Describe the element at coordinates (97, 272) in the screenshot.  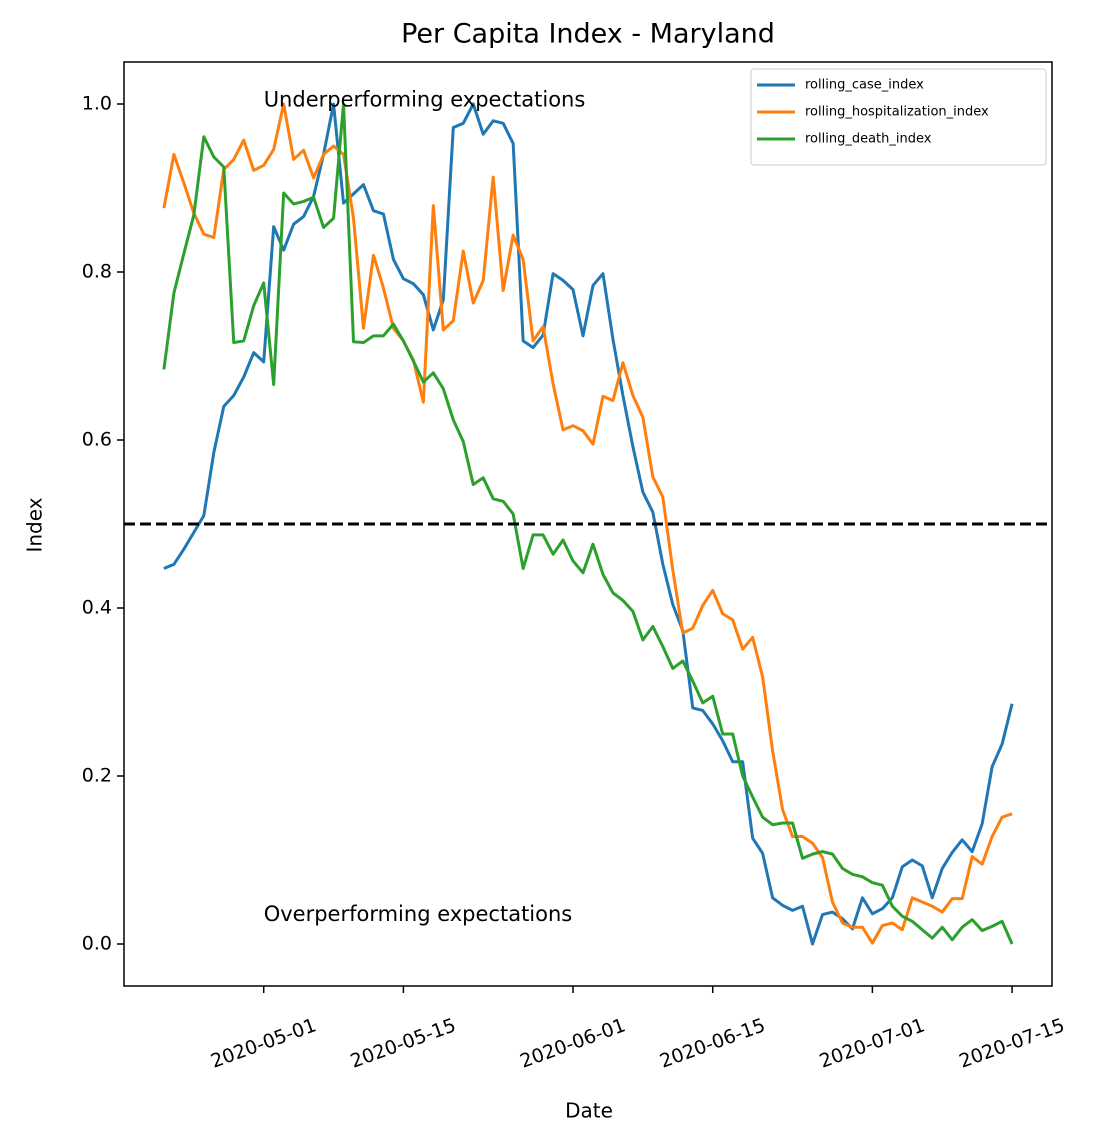
I see `y-tick-label: 0.8` at that location.